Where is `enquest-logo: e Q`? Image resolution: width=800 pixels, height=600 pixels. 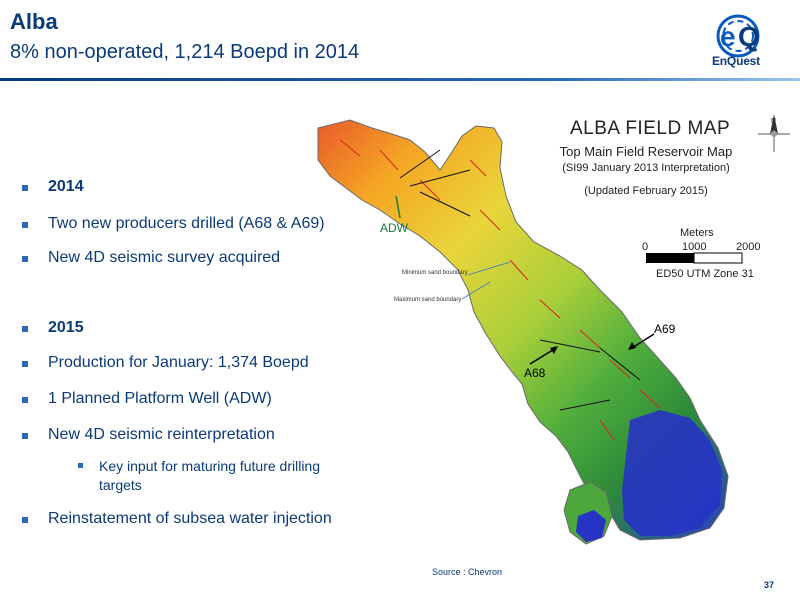
enquest-logo: e Q is located at coordinates (738, 36).